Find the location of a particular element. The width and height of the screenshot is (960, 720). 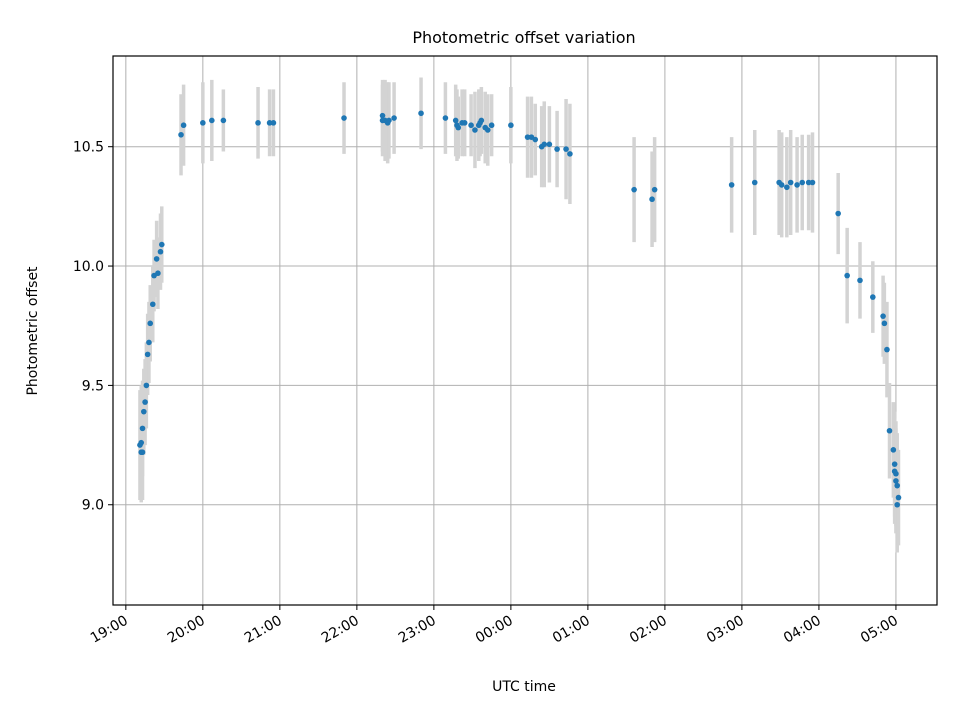

y-tick-label: 9.5 is located at coordinates (93, 386).